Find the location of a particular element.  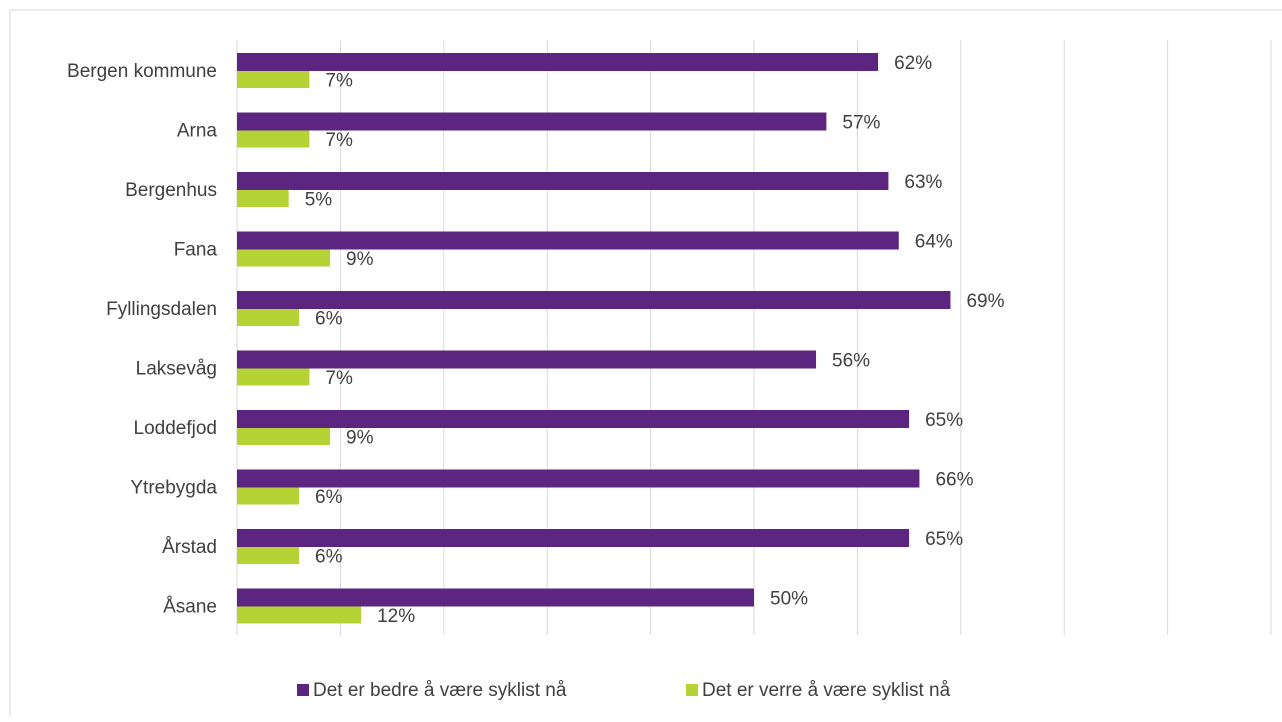

data-label: 66% is located at coordinates (954, 480).